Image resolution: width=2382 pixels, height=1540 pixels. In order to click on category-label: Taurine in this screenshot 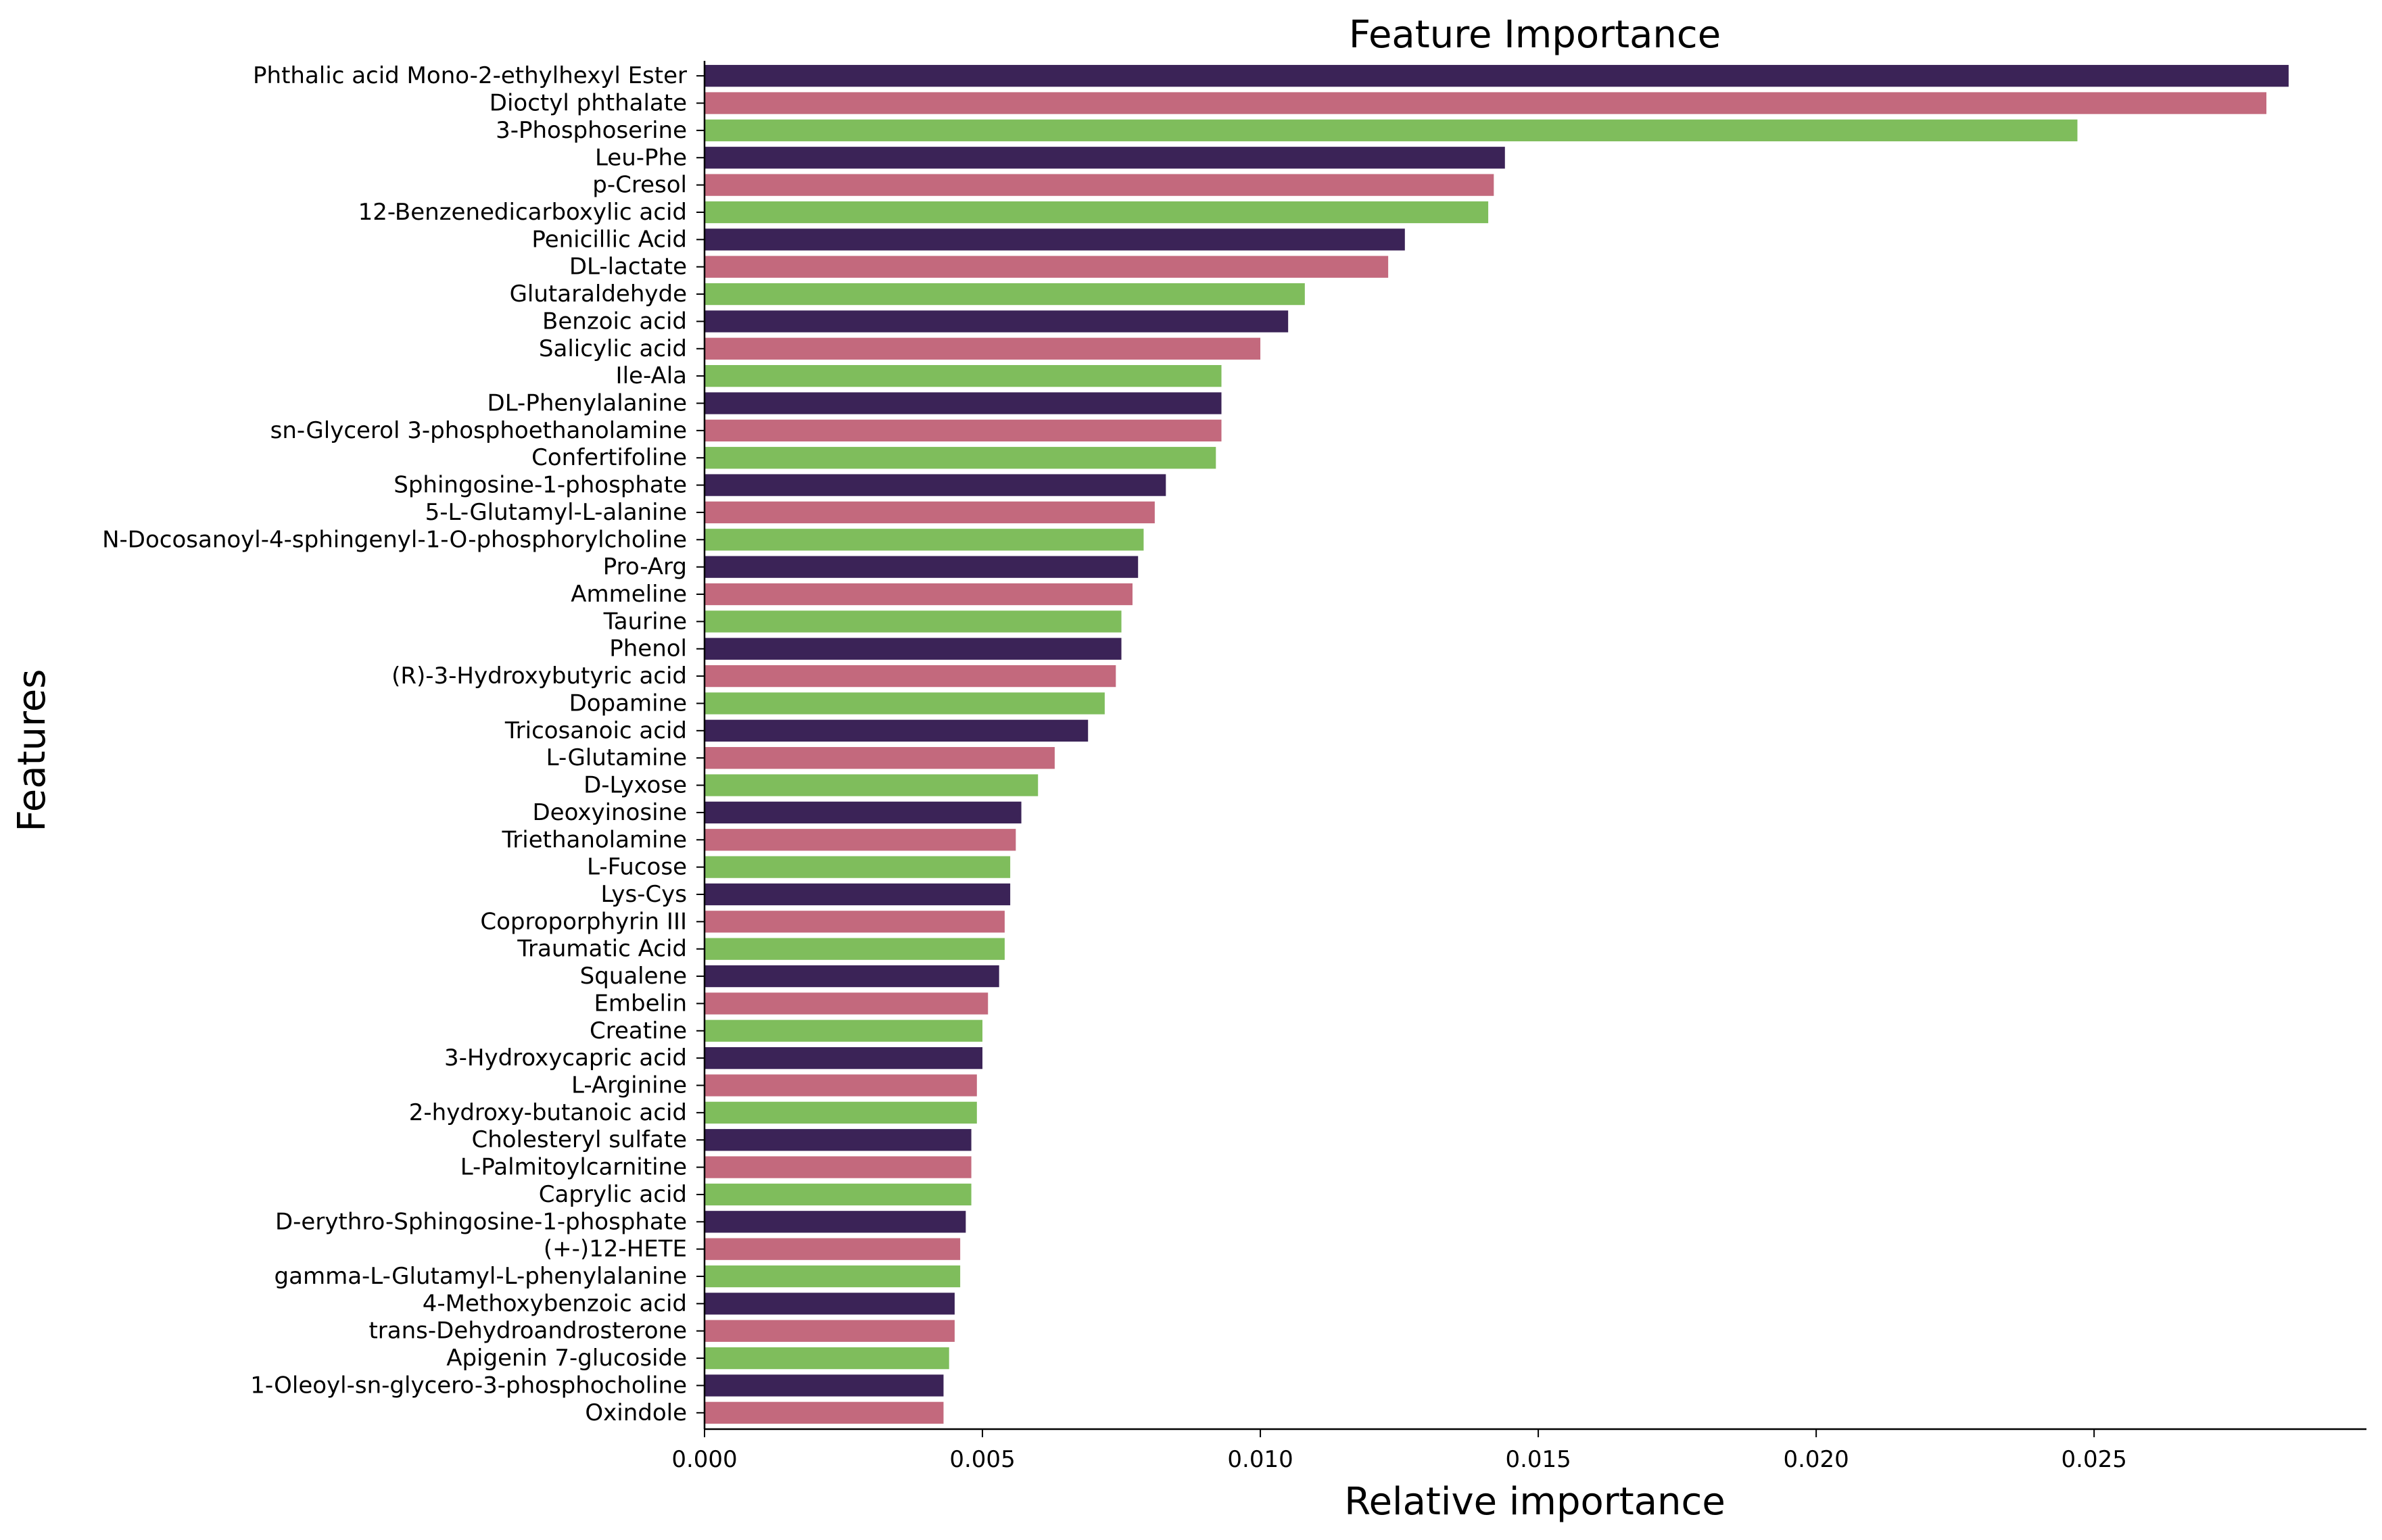, I will do `click(645, 621)`.